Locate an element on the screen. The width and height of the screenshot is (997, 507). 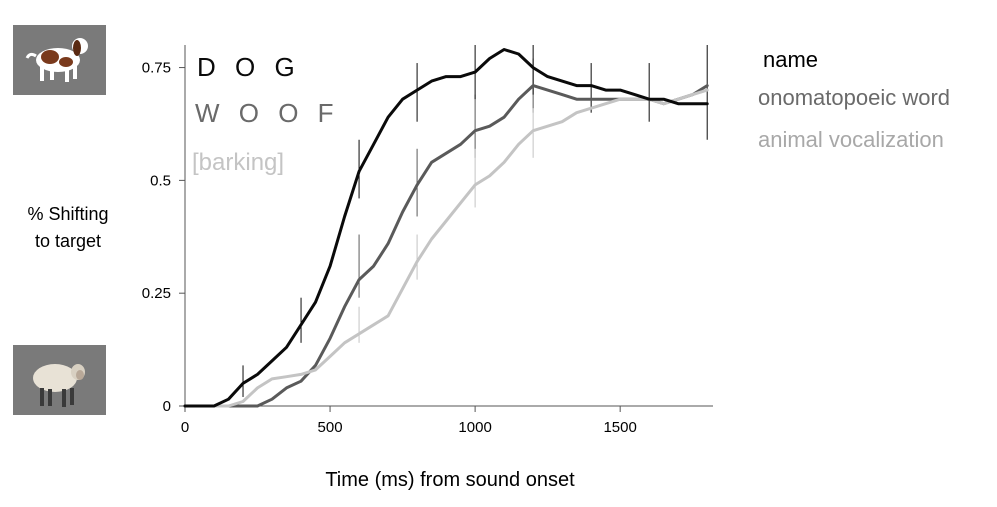
dog-image is located at coordinates (59, 60).